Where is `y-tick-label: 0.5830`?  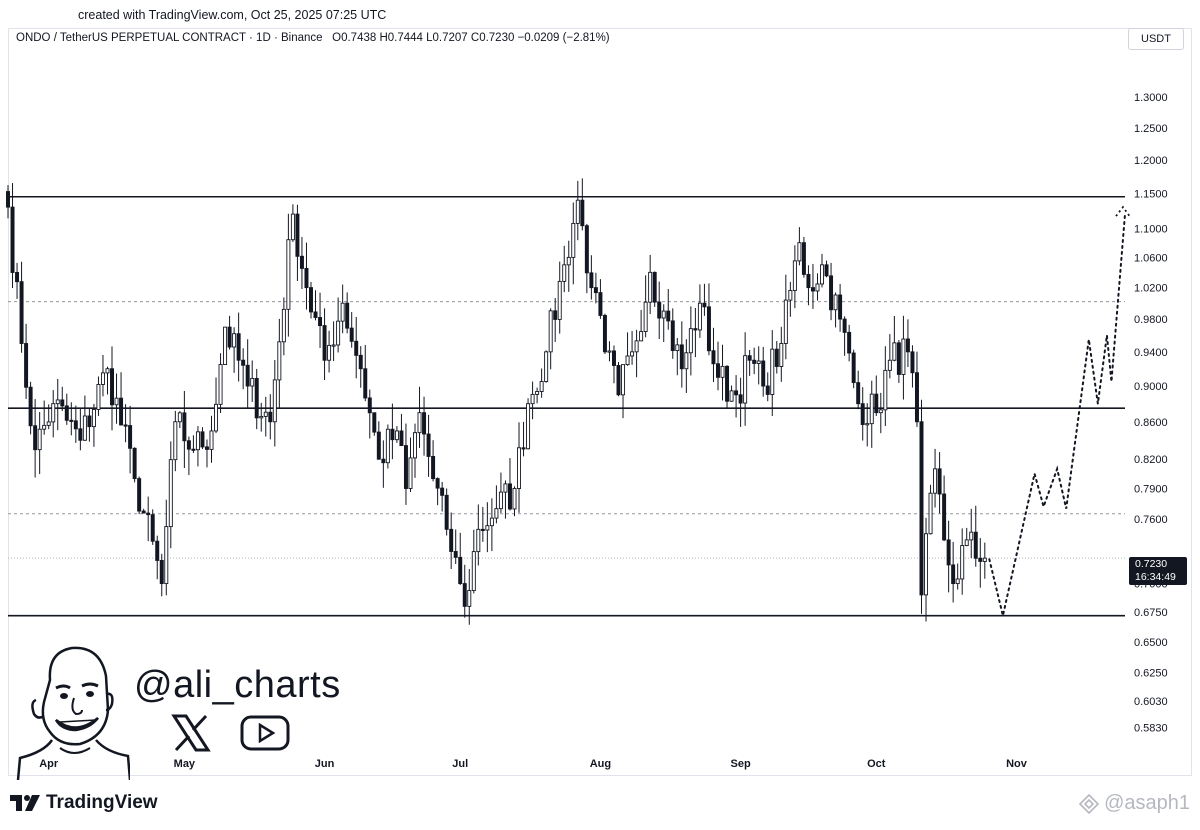
y-tick-label: 0.5830 is located at coordinates (1151, 728).